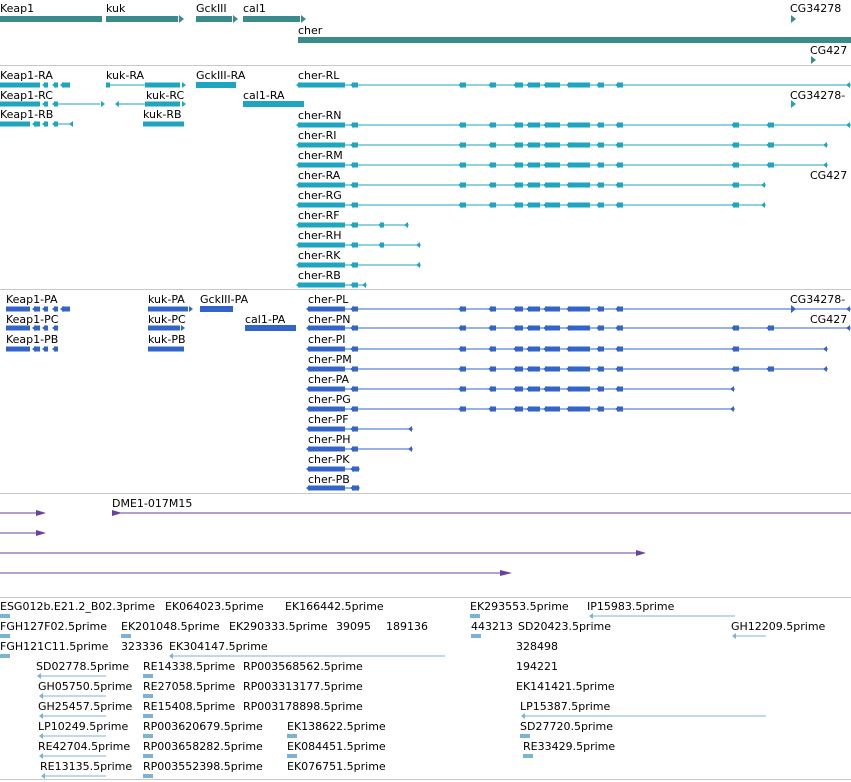 The height and width of the screenshot is (782, 851). I want to click on feature-label: GH25457.5prime, so click(85, 706).